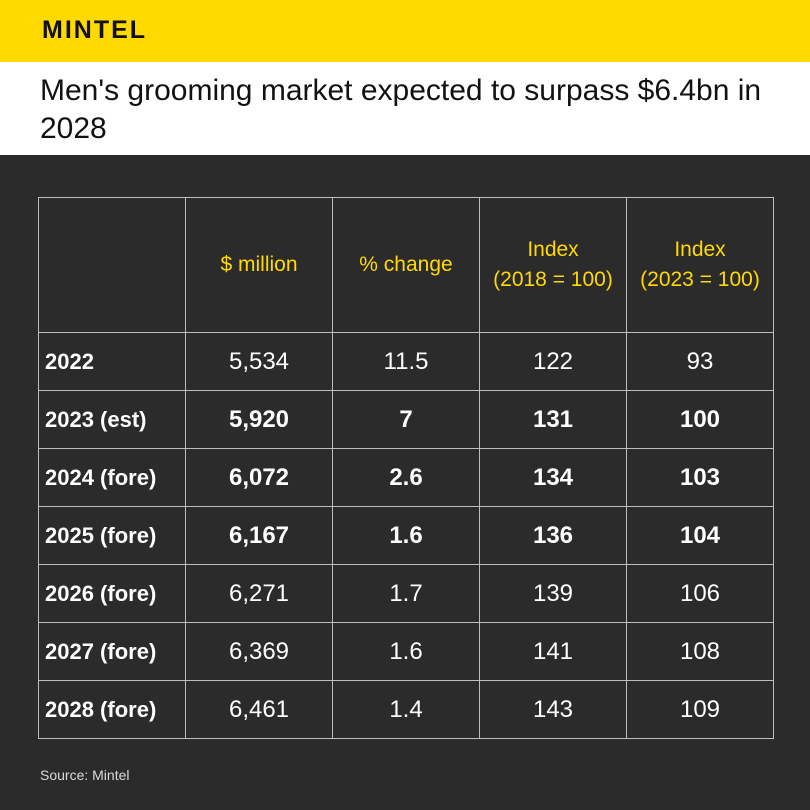 The image size is (810, 810). Describe the element at coordinates (259, 535) in the screenshot. I see `table-cell: 6,167` at that location.